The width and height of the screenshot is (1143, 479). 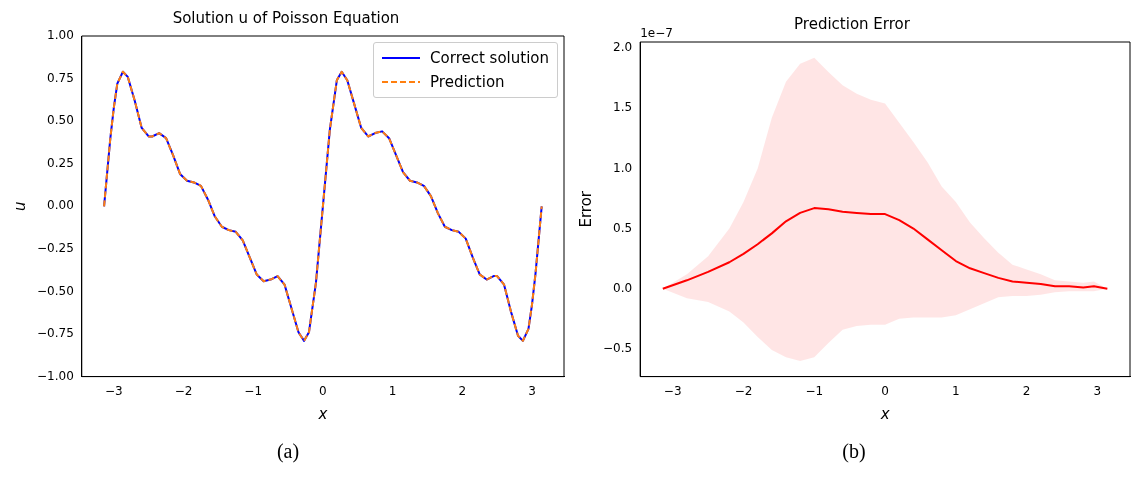 I want to click on y-tick-label: 0.25, so click(x=60, y=162).